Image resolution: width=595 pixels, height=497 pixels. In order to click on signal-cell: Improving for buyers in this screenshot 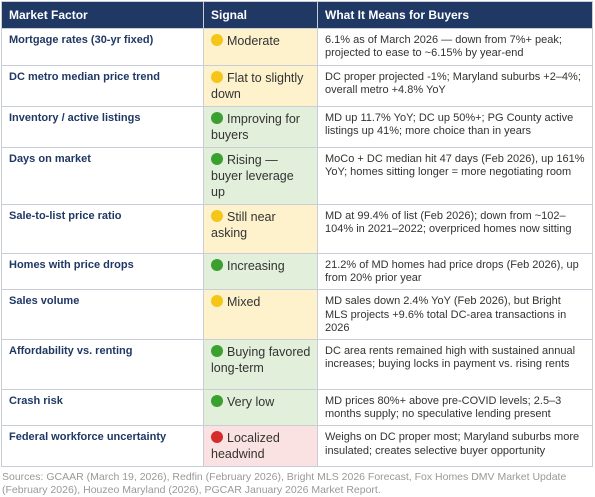, I will do `click(260, 127)`.